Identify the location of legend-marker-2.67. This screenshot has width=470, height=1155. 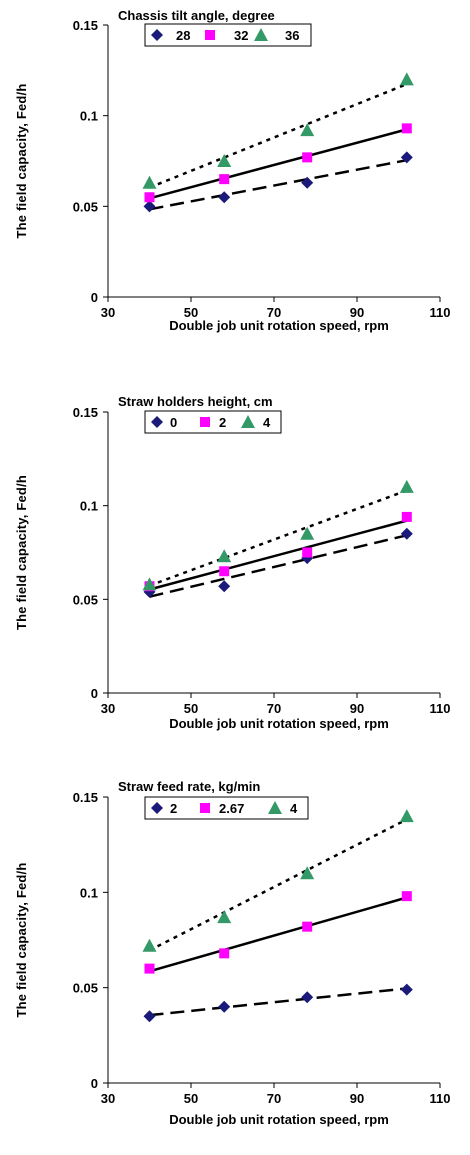
(205, 808).